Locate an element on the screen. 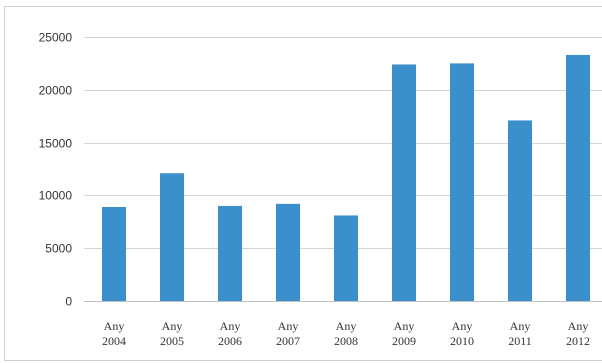 The image size is (602, 363). y-tick-label: 5000 is located at coordinates (58, 249).